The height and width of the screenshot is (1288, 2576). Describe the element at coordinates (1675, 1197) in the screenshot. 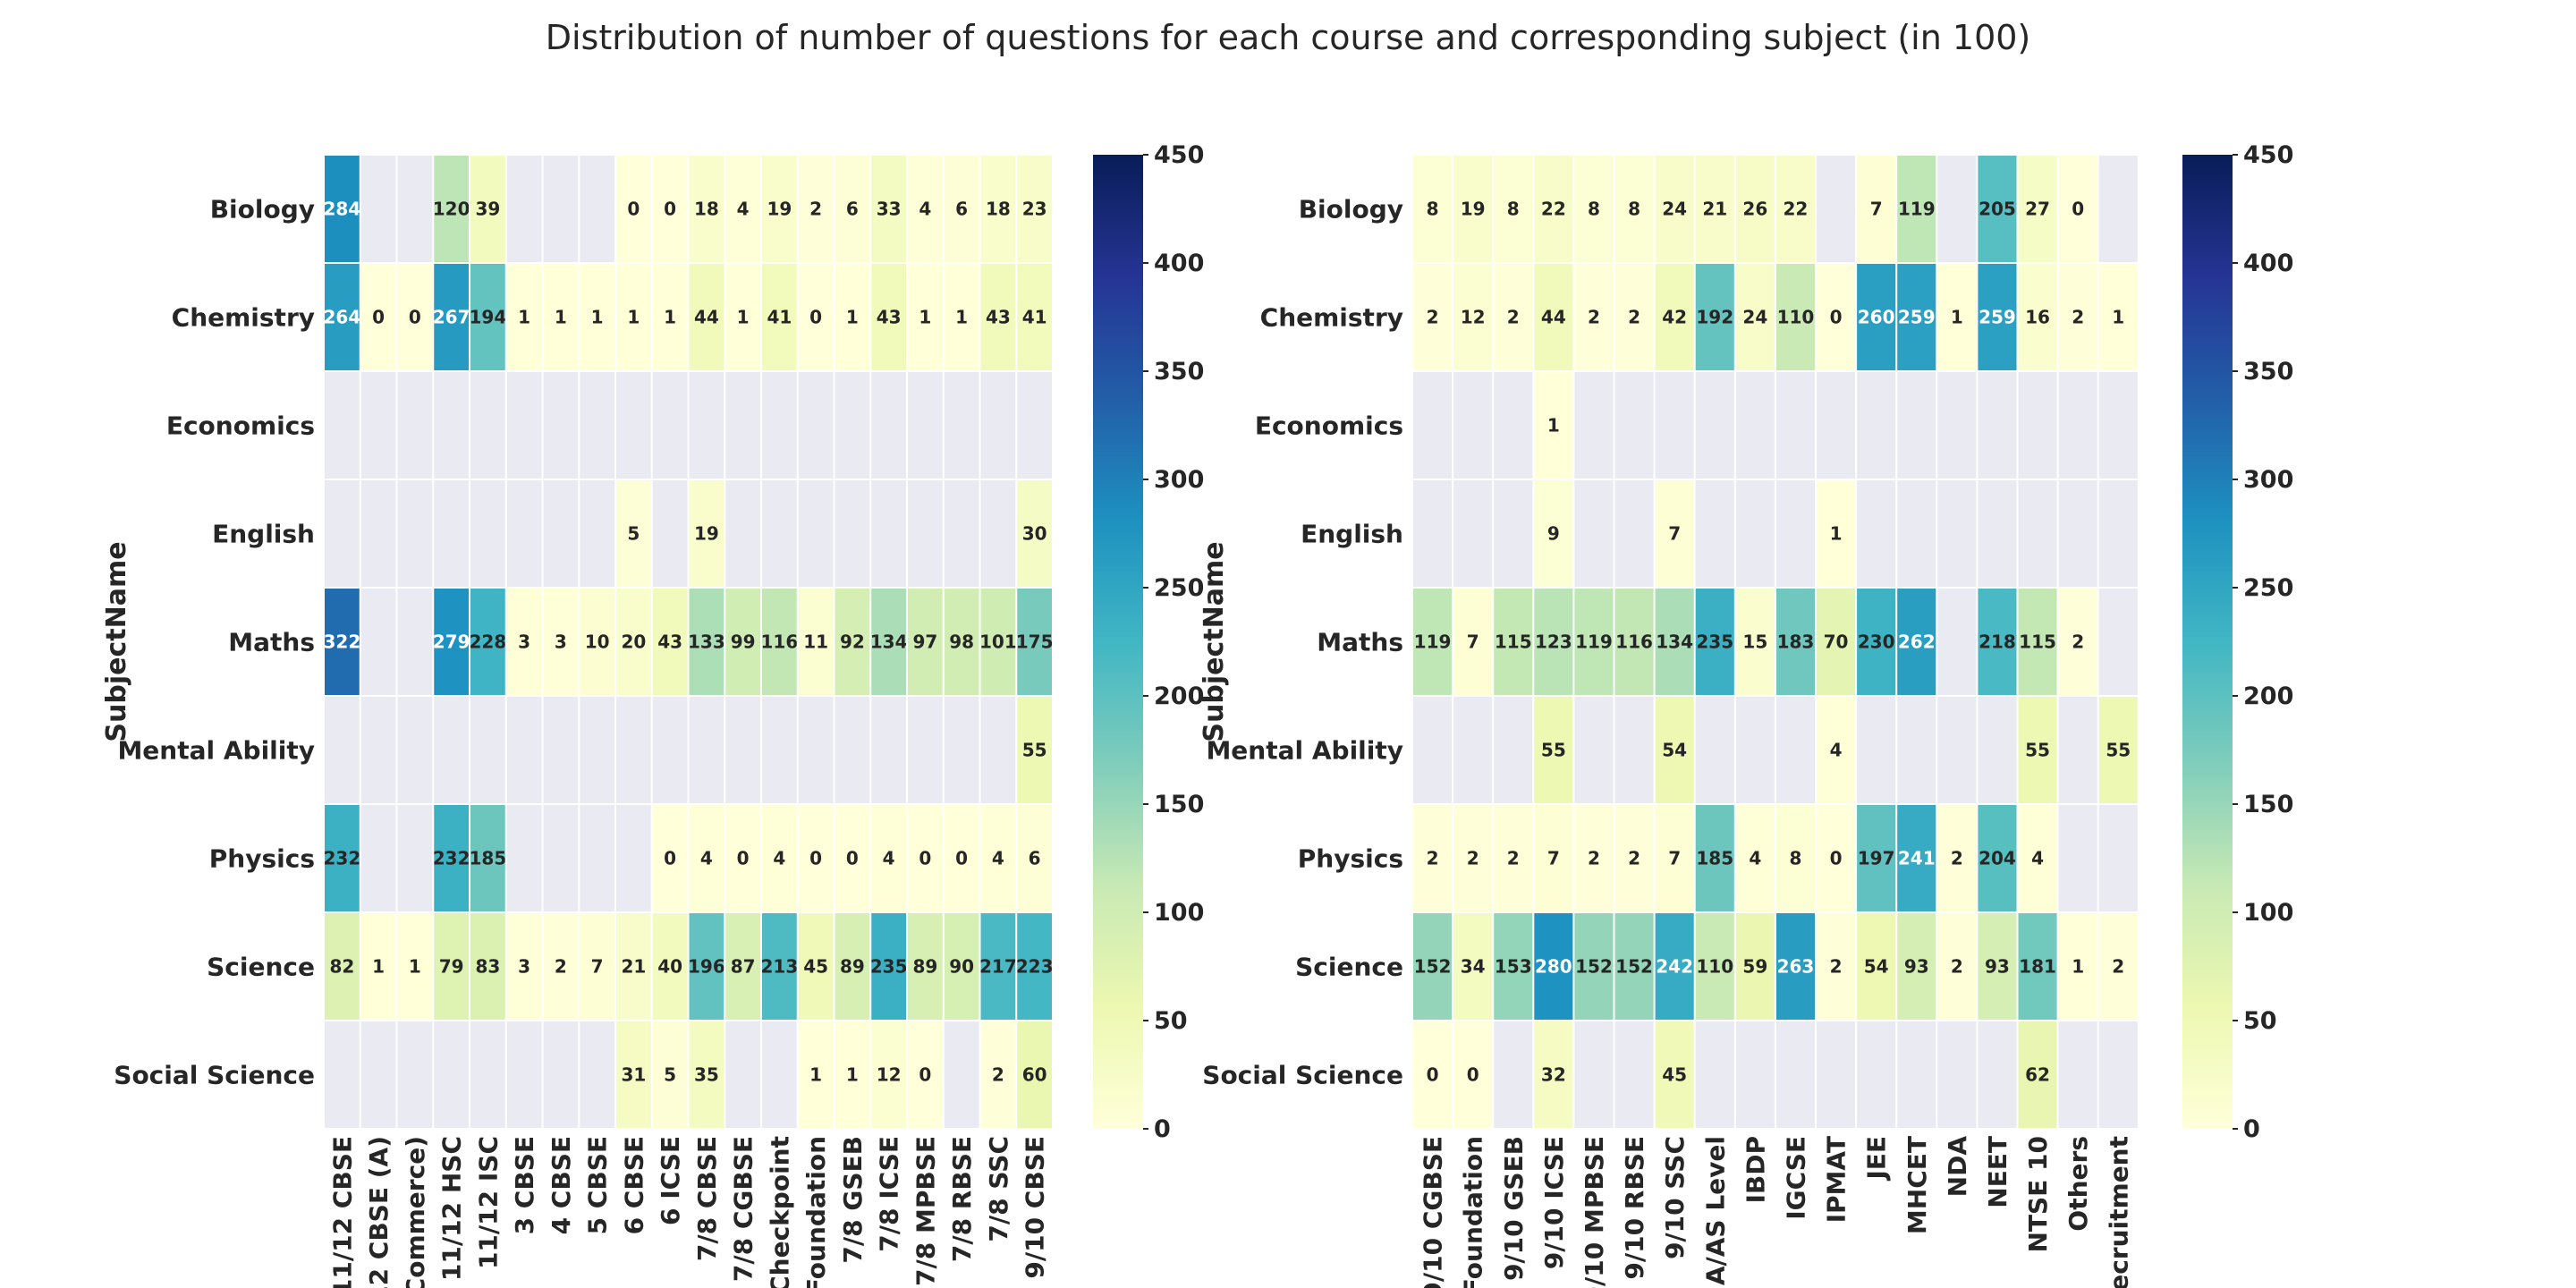

I see `column-label: 9/10 SSC` at that location.